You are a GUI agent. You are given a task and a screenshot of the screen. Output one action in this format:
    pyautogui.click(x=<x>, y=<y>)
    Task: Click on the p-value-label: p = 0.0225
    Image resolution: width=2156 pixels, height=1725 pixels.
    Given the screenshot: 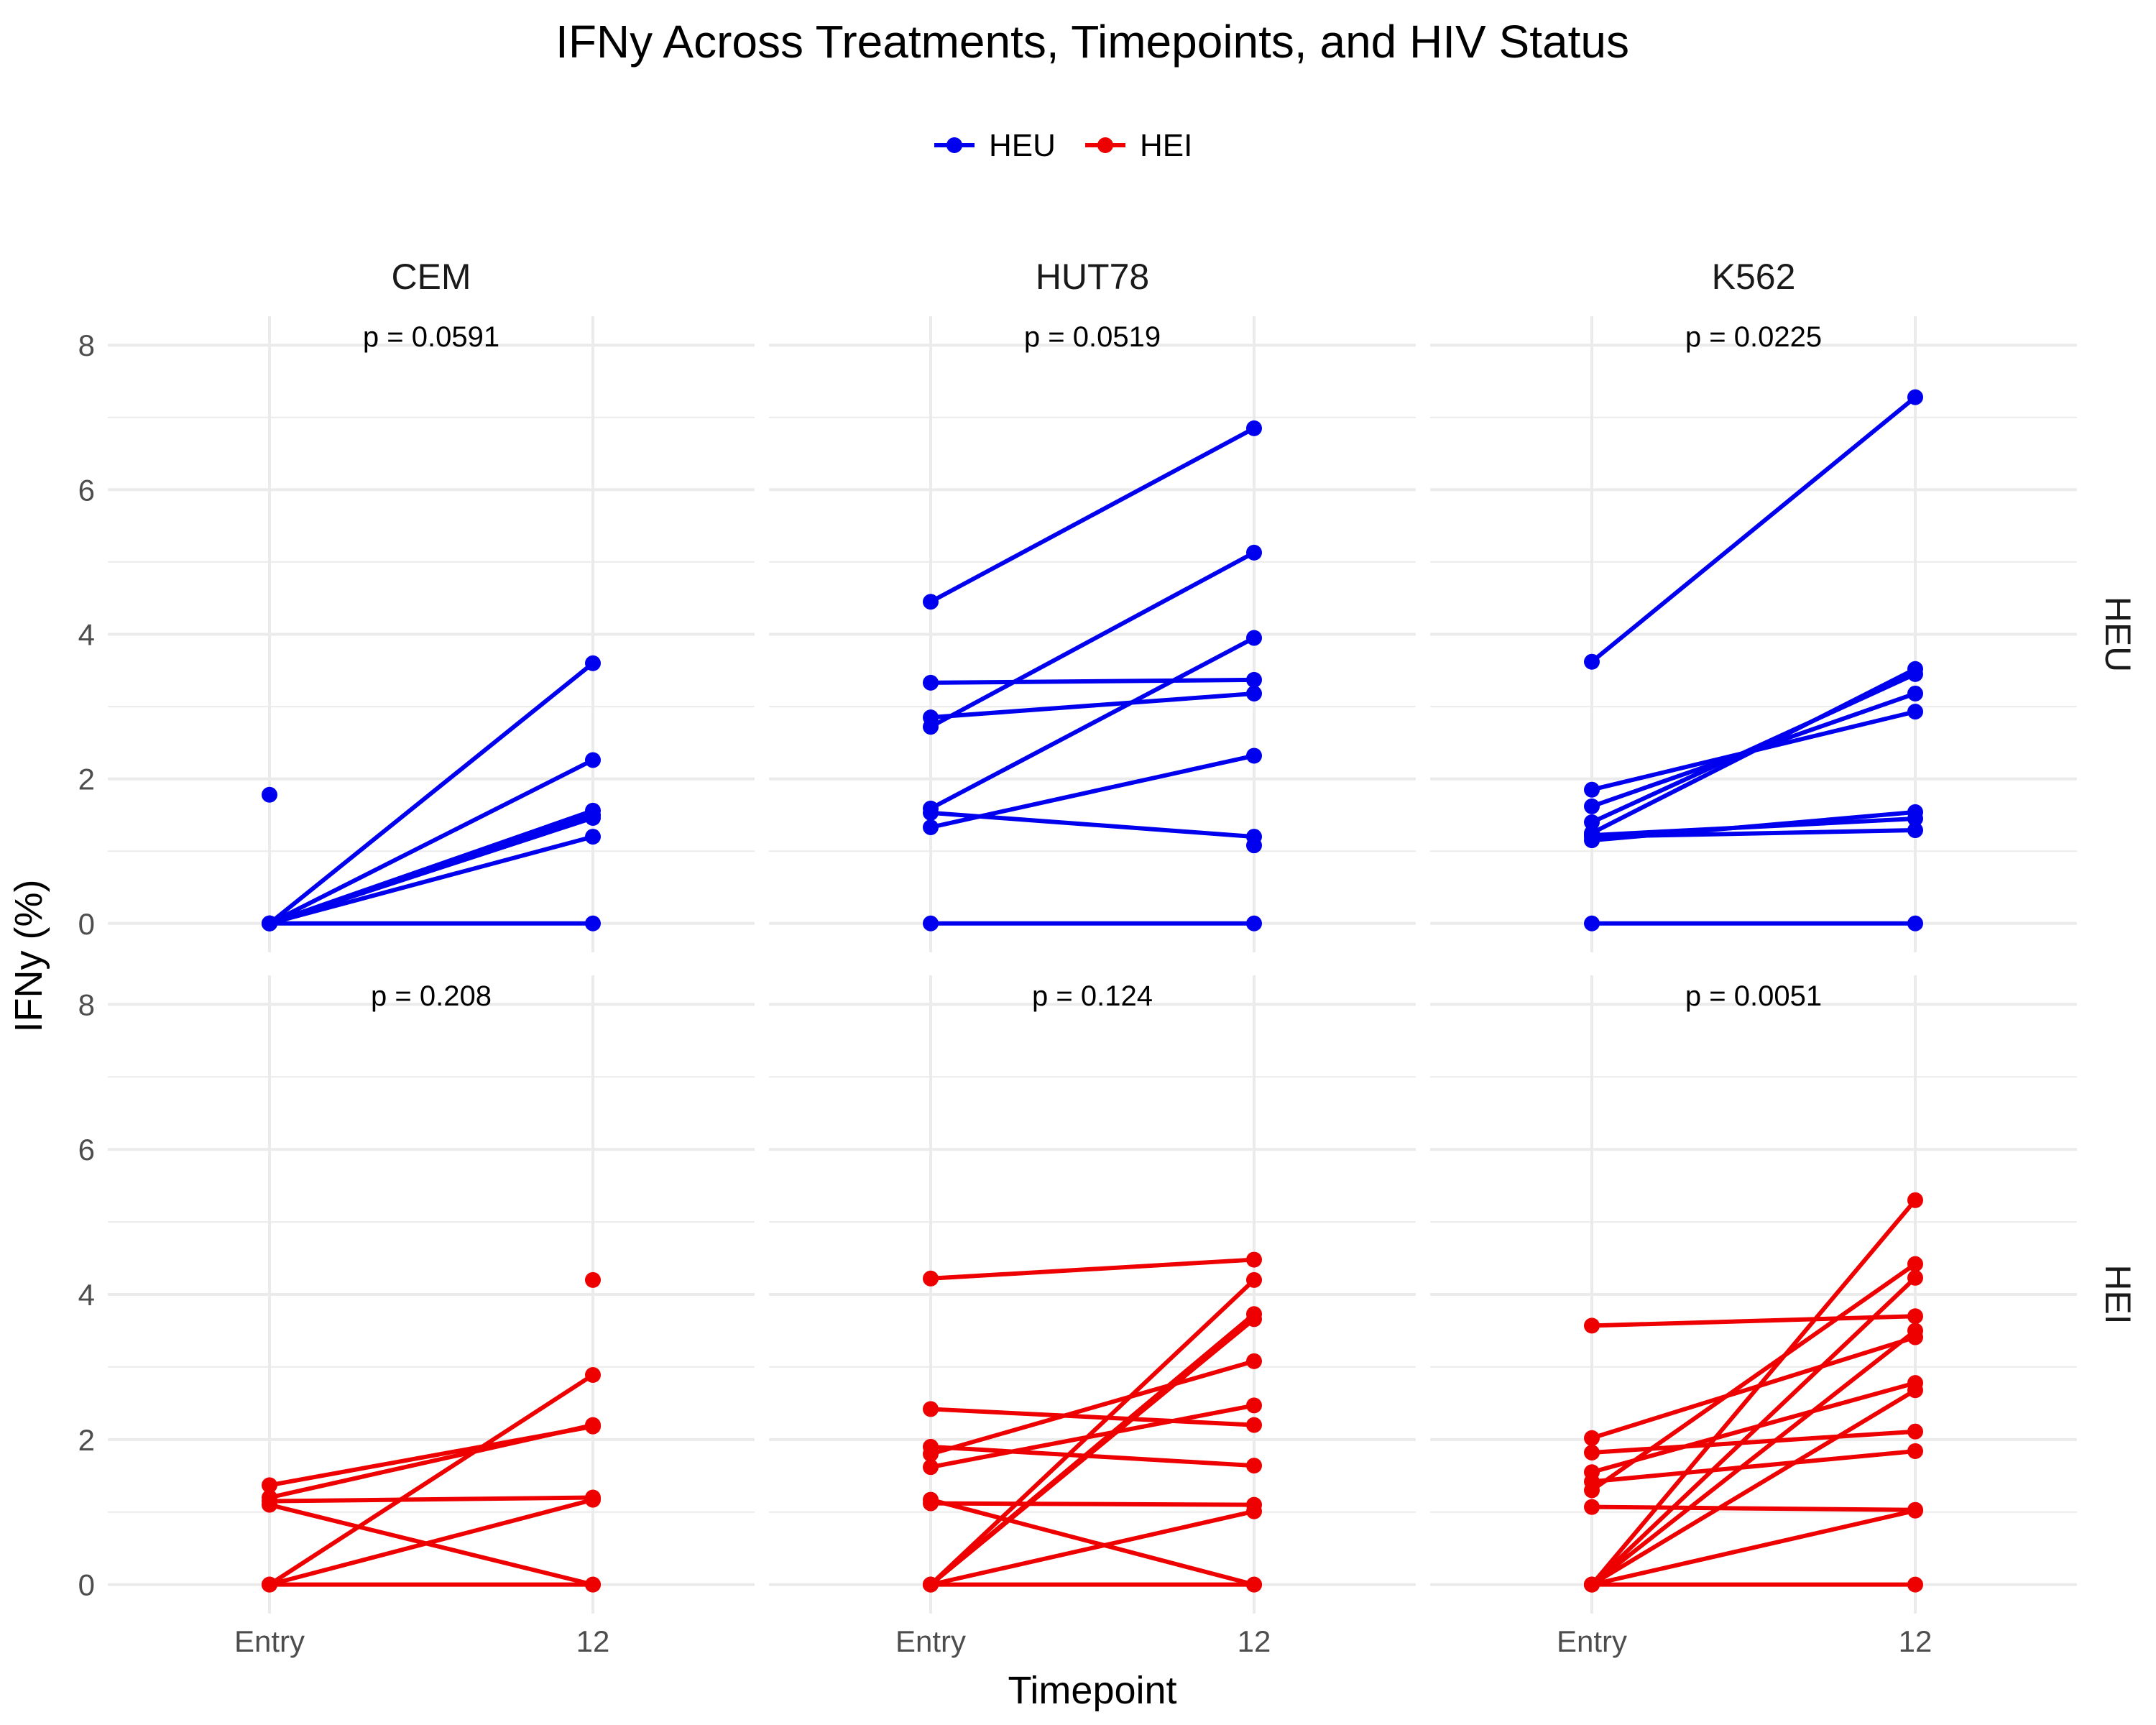 What is the action you would take?
    pyautogui.click(x=1753, y=337)
    